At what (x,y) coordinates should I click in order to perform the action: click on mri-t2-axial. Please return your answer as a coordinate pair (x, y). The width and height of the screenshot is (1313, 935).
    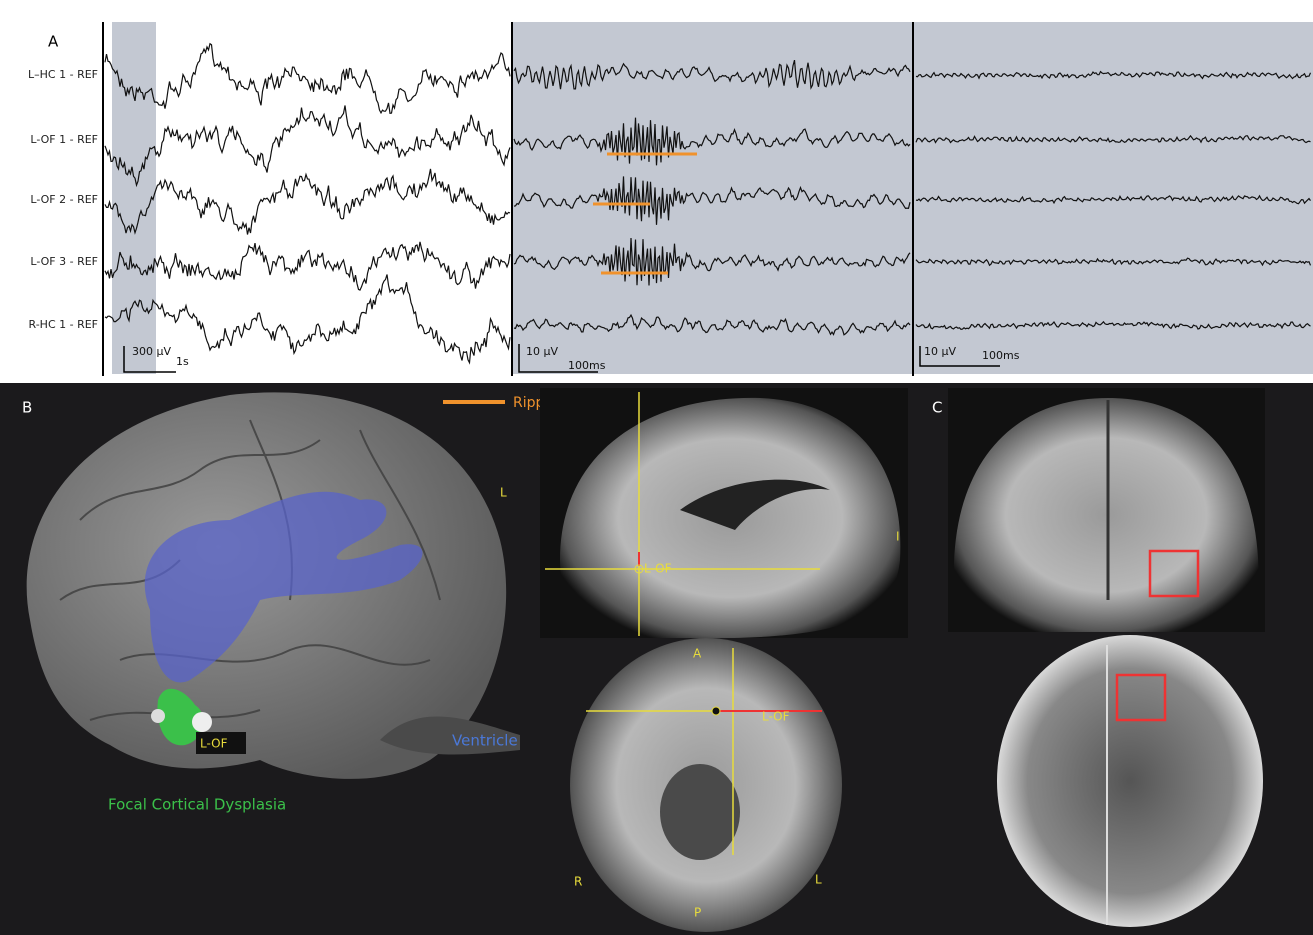
    Looking at the image, I should click on (1130, 781).